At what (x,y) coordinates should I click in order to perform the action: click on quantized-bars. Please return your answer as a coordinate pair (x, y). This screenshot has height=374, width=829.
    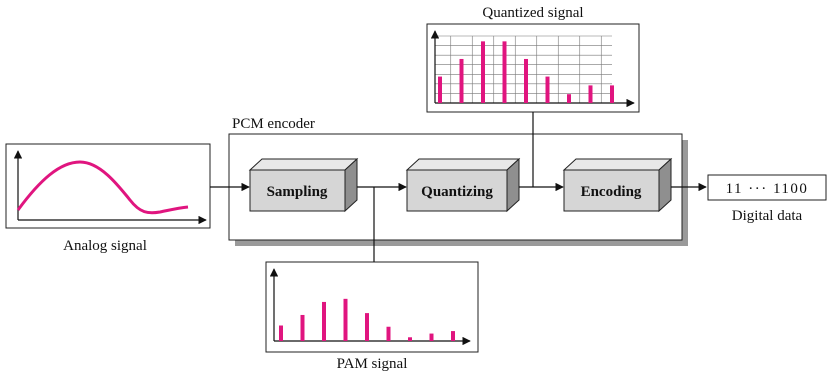
    Looking at the image, I should click on (526, 72).